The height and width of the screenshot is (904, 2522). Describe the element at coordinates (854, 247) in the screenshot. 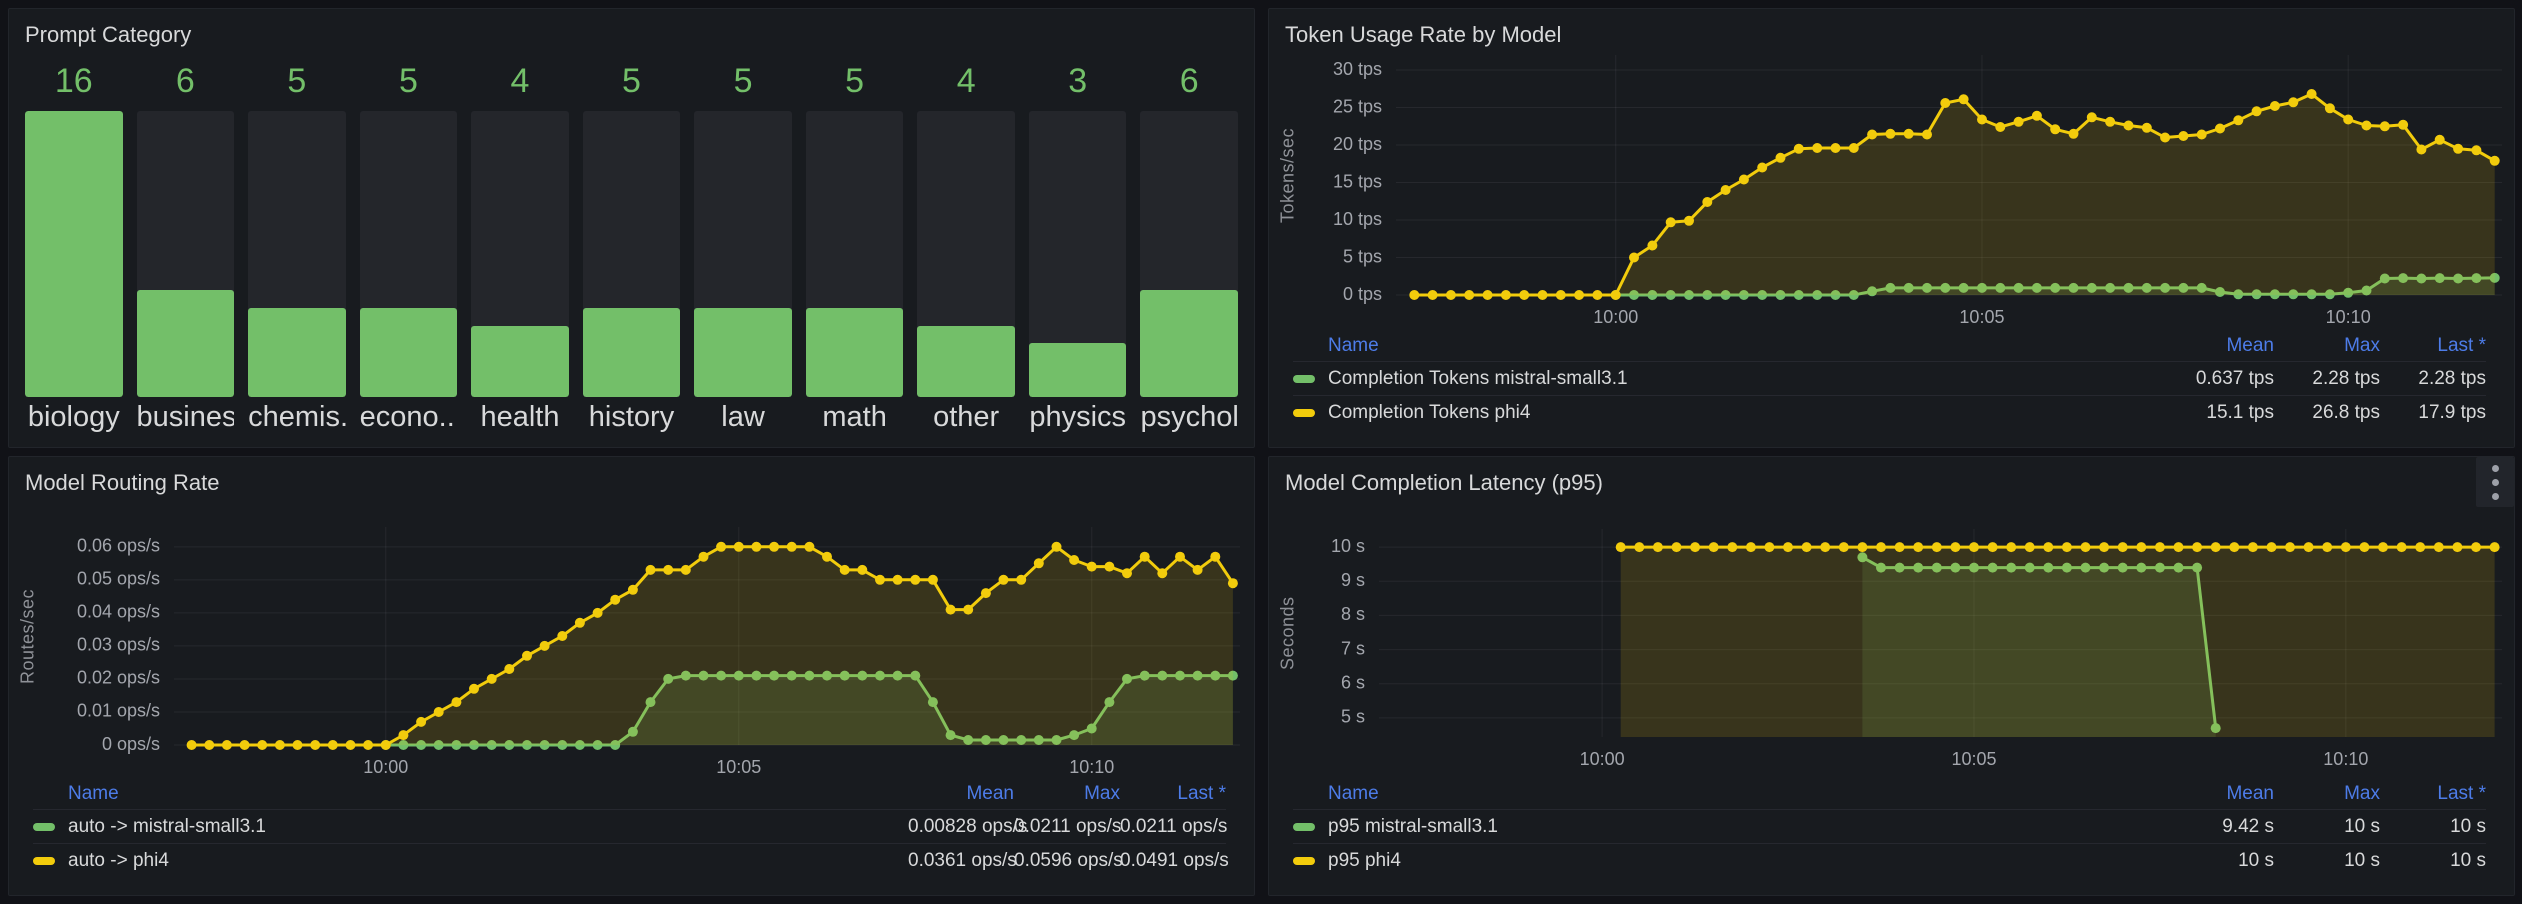

I see `bar-column: 5 math` at that location.